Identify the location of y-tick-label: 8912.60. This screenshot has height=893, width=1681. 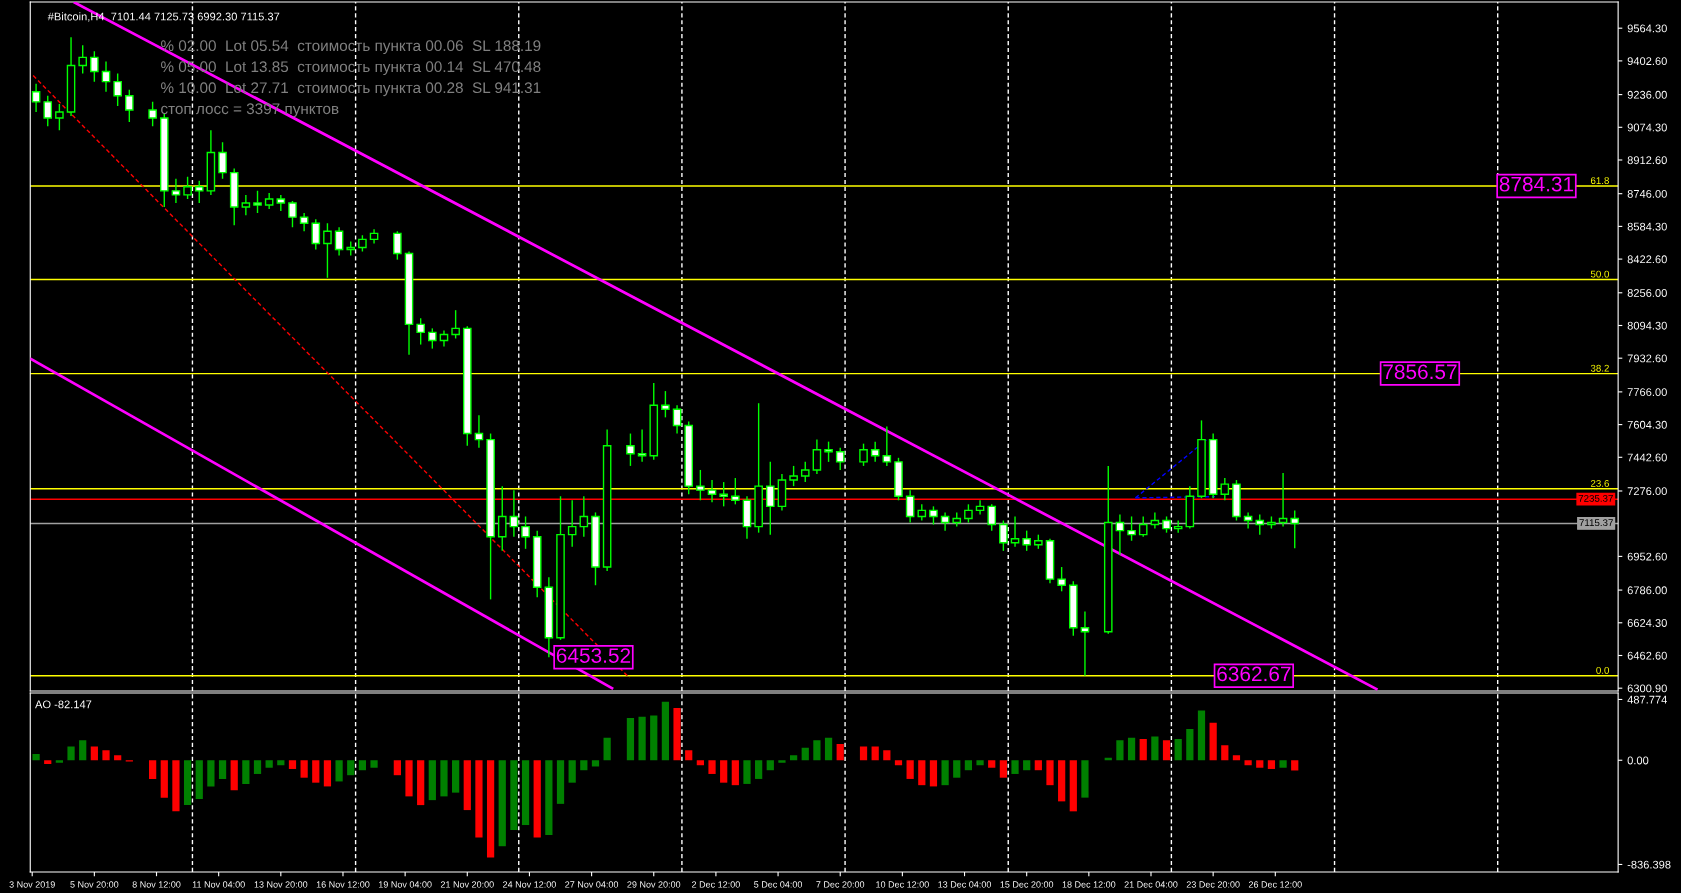
(1647, 160).